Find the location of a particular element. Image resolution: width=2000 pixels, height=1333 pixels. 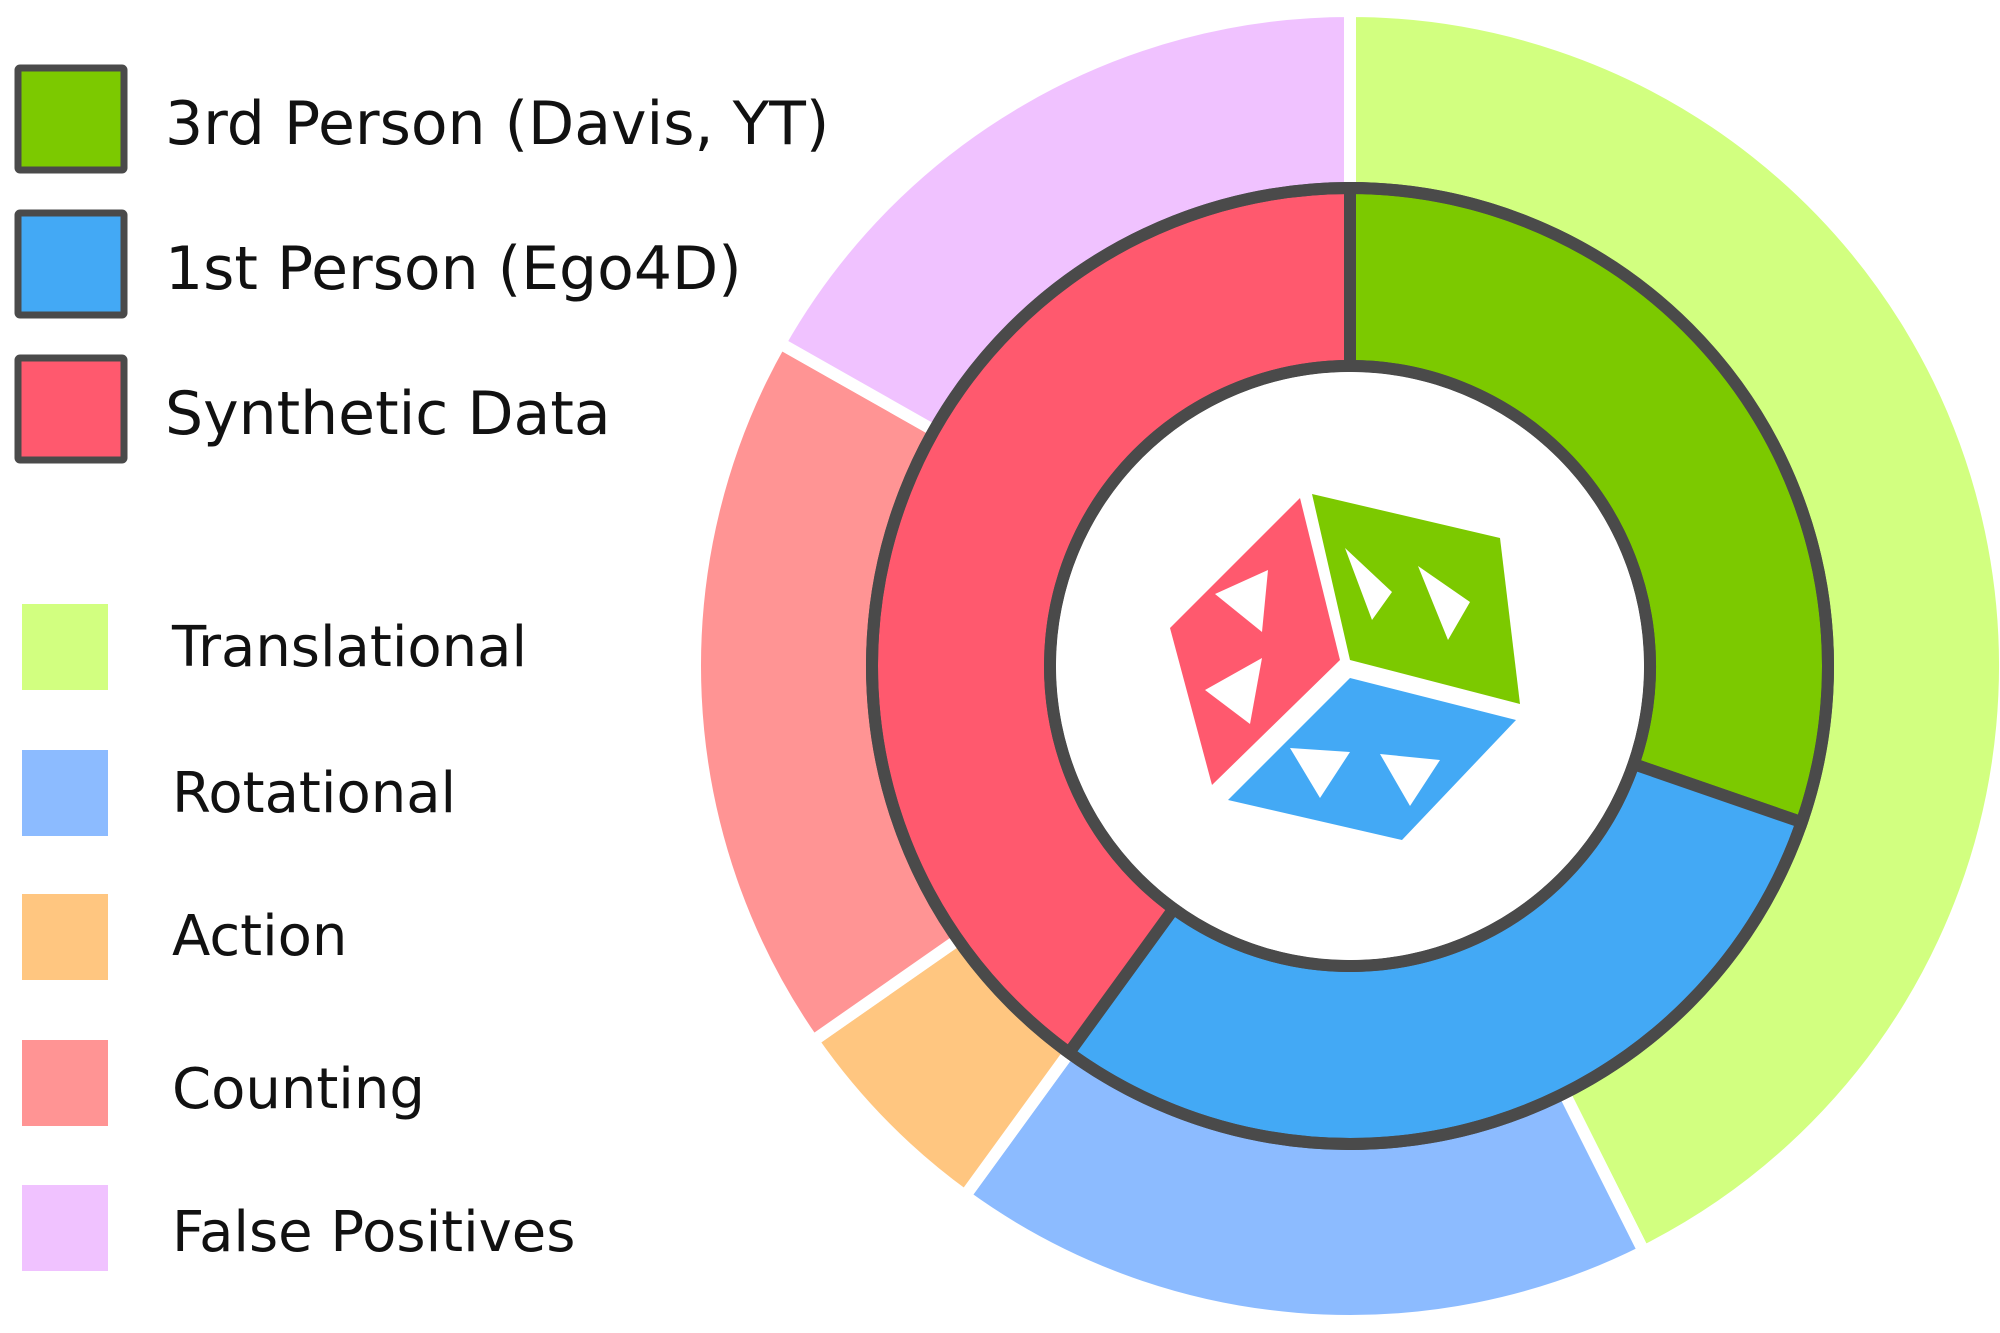

legend-item-translational: Translational is located at coordinates (274, 647).